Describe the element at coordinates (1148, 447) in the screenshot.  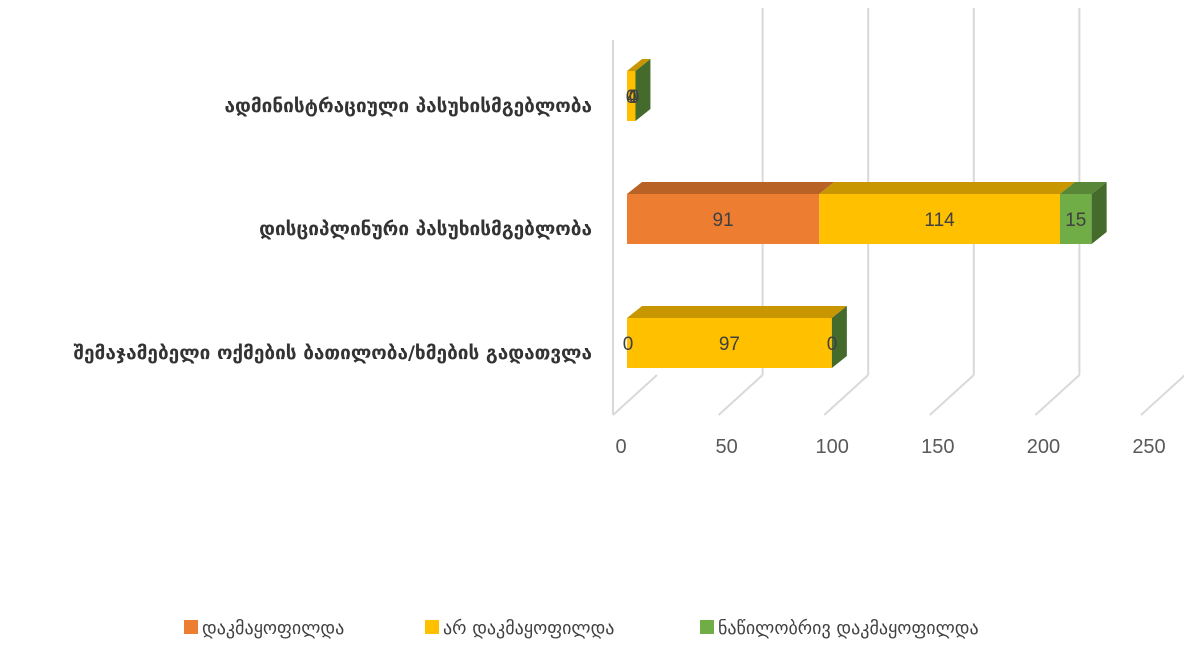
I see `x-tick-label: 250` at that location.